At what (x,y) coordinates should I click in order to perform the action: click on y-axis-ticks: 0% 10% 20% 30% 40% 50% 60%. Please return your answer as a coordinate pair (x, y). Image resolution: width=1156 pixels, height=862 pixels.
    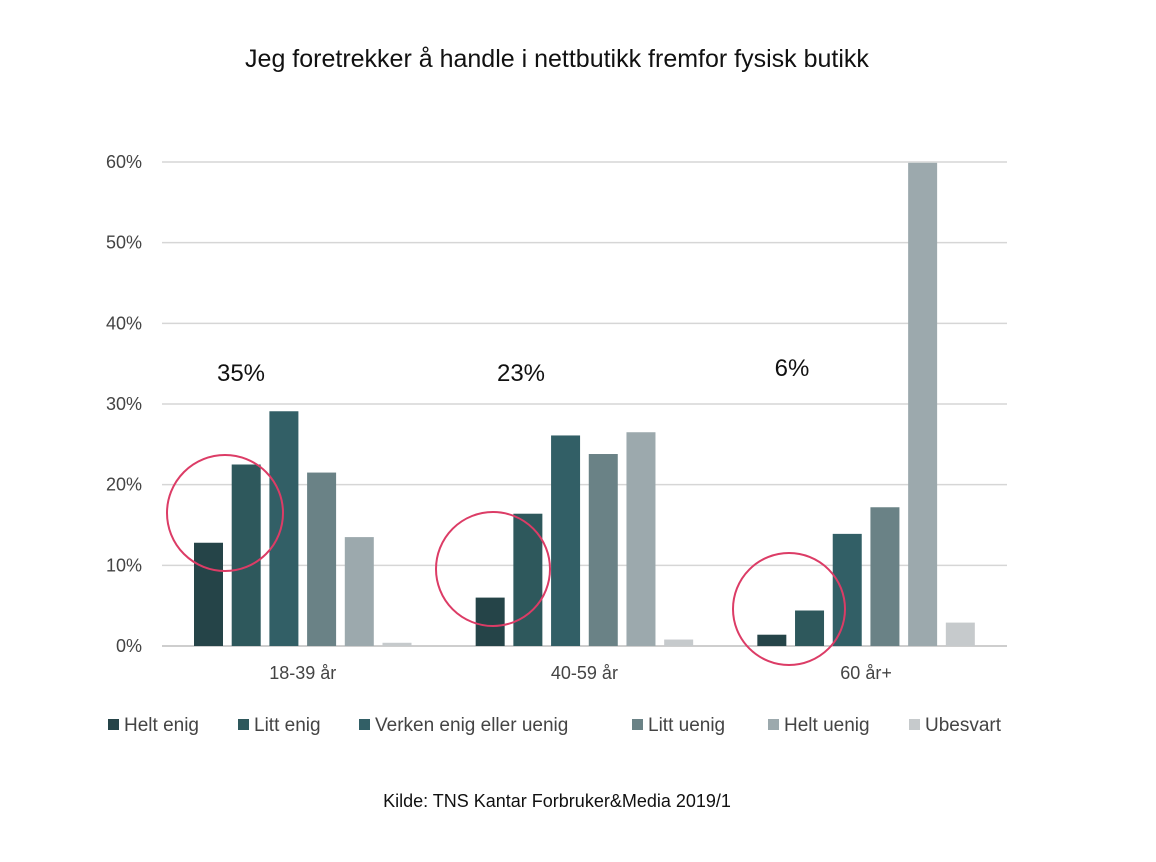
    Looking at the image, I should click on (124, 404).